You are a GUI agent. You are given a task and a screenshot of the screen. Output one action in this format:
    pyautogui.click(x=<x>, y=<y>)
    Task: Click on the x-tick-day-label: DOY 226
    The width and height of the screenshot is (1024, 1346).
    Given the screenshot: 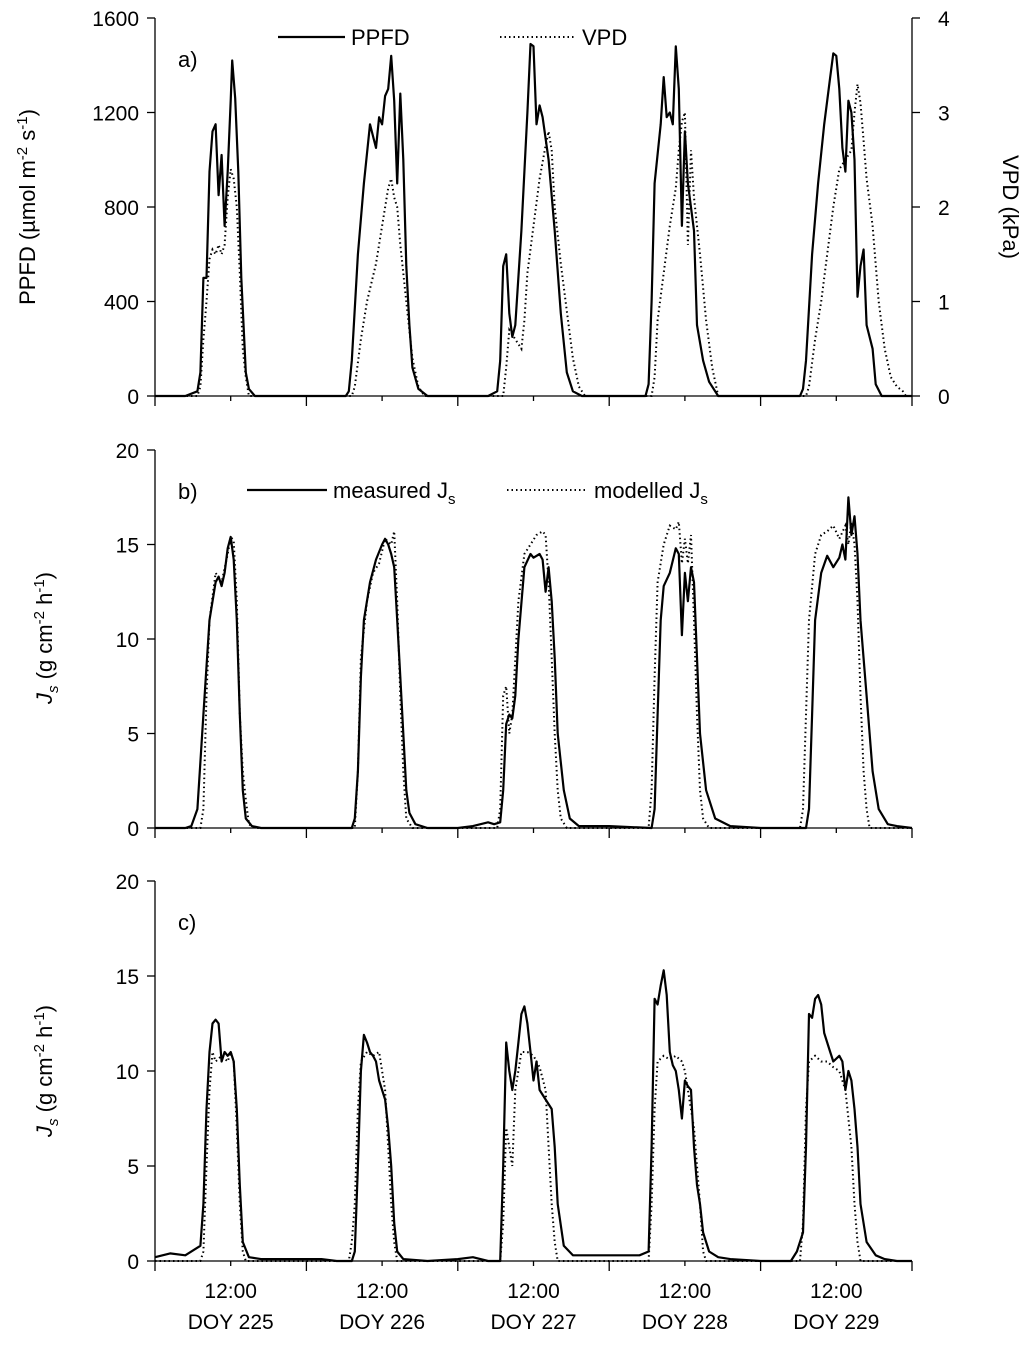 What is the action you would take?
    pyautogui.click(x=382, y=1322)
    